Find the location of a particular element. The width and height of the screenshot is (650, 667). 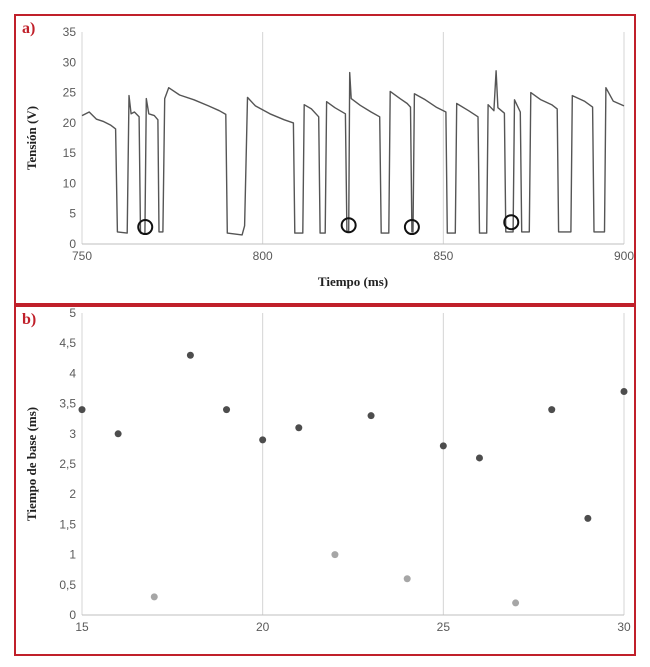

x-tick-label: 850 is located at coordinates (443, 256).